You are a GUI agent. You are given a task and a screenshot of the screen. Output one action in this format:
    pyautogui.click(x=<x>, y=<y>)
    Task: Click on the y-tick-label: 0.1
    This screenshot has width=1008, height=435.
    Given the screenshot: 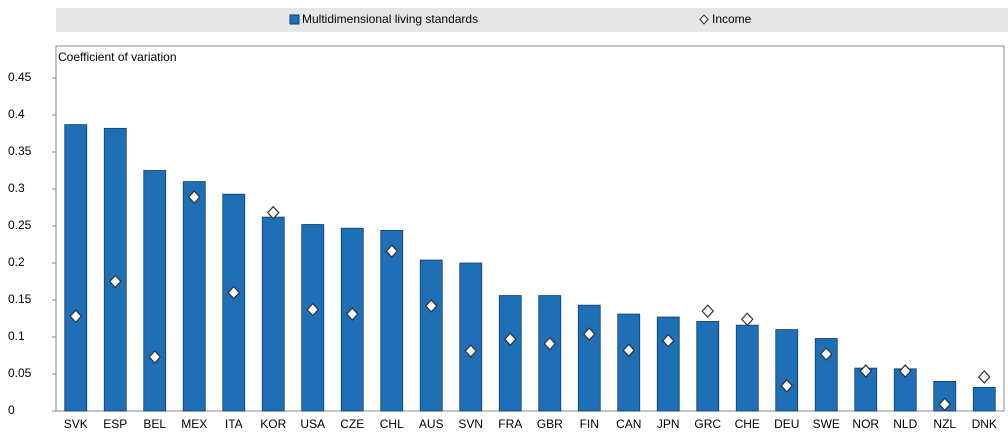 What is the action you would take?
    pyautogui.click(x=16, y=336)
    